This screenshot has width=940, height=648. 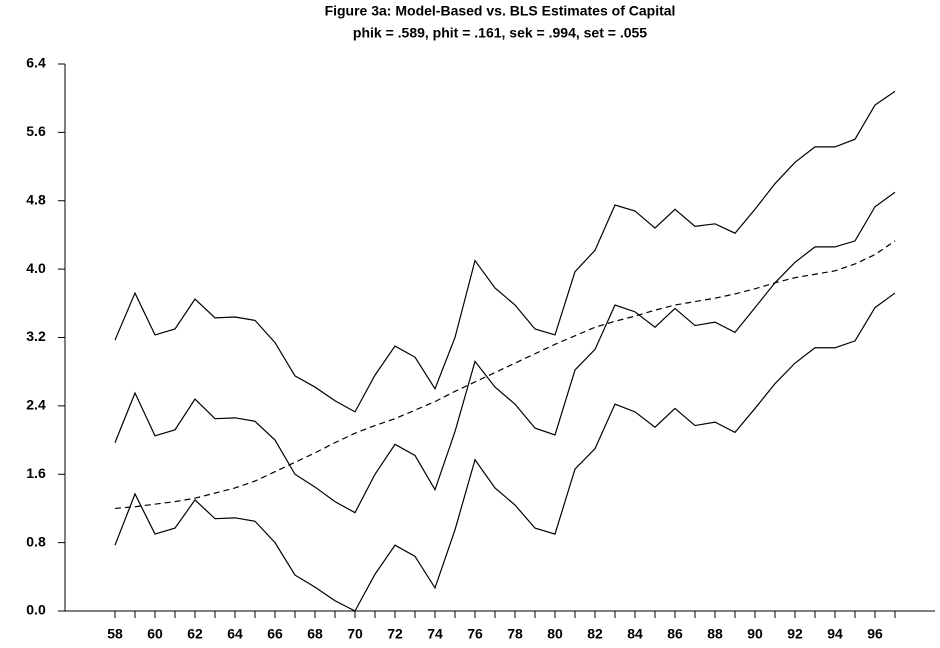 What do you see at coordinates (36, 610) in the screenshot?
I see `y-tick-label: 0.0` at bounding box center [36, 610].